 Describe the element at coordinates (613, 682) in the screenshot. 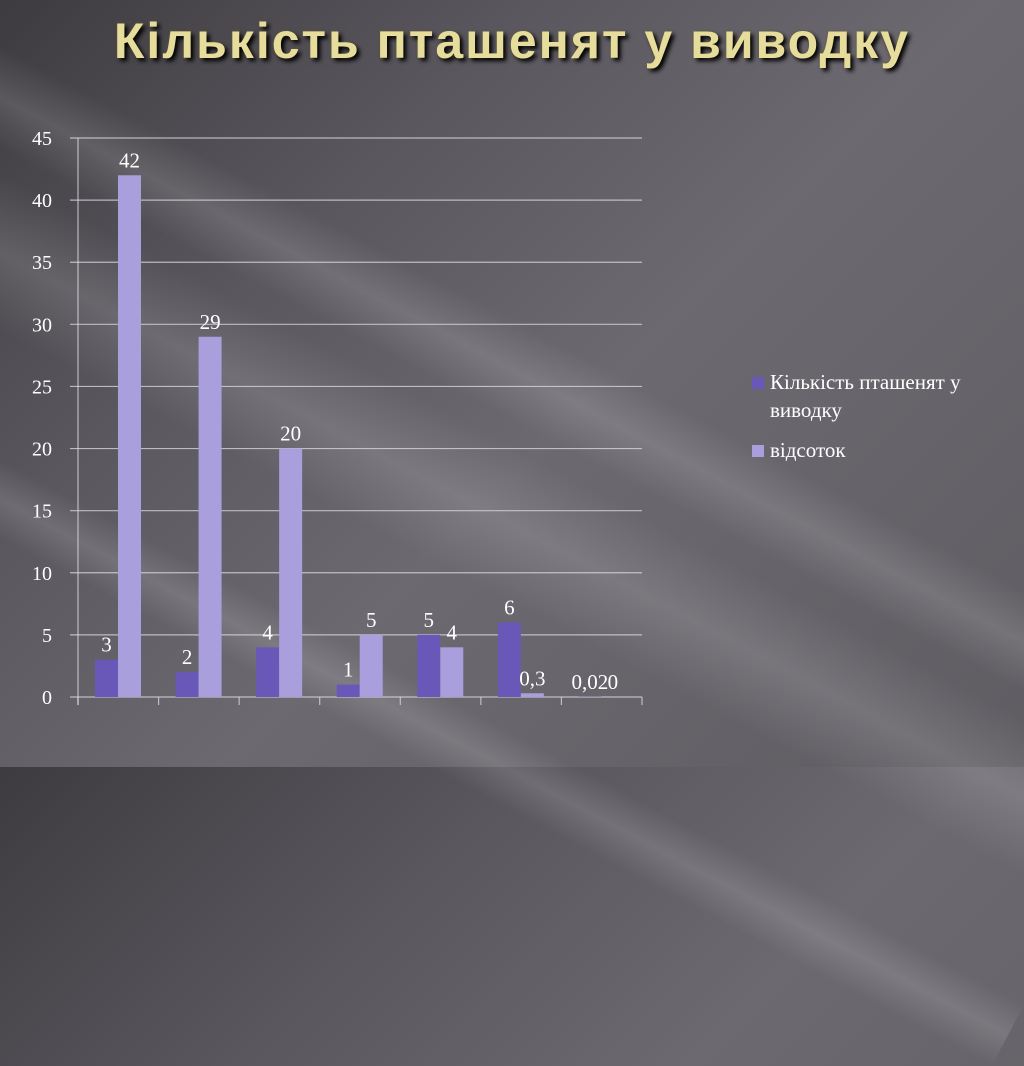

I see `data-label: 0` at that location.